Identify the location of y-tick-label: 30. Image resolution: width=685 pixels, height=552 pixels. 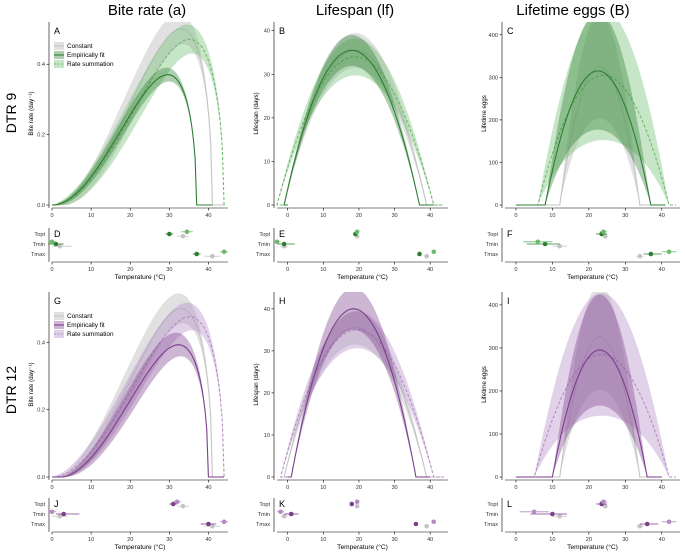
(267, 75).